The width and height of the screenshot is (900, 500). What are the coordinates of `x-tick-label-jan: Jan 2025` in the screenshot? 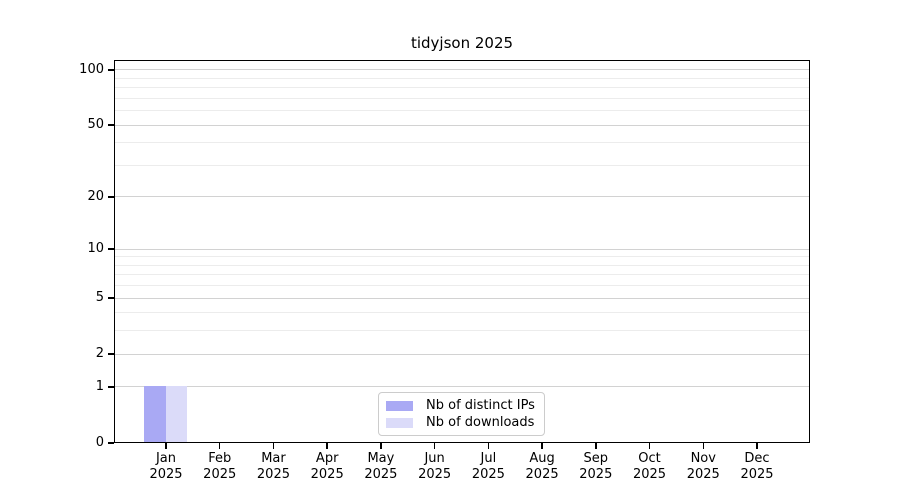 It's located at (166, 467).